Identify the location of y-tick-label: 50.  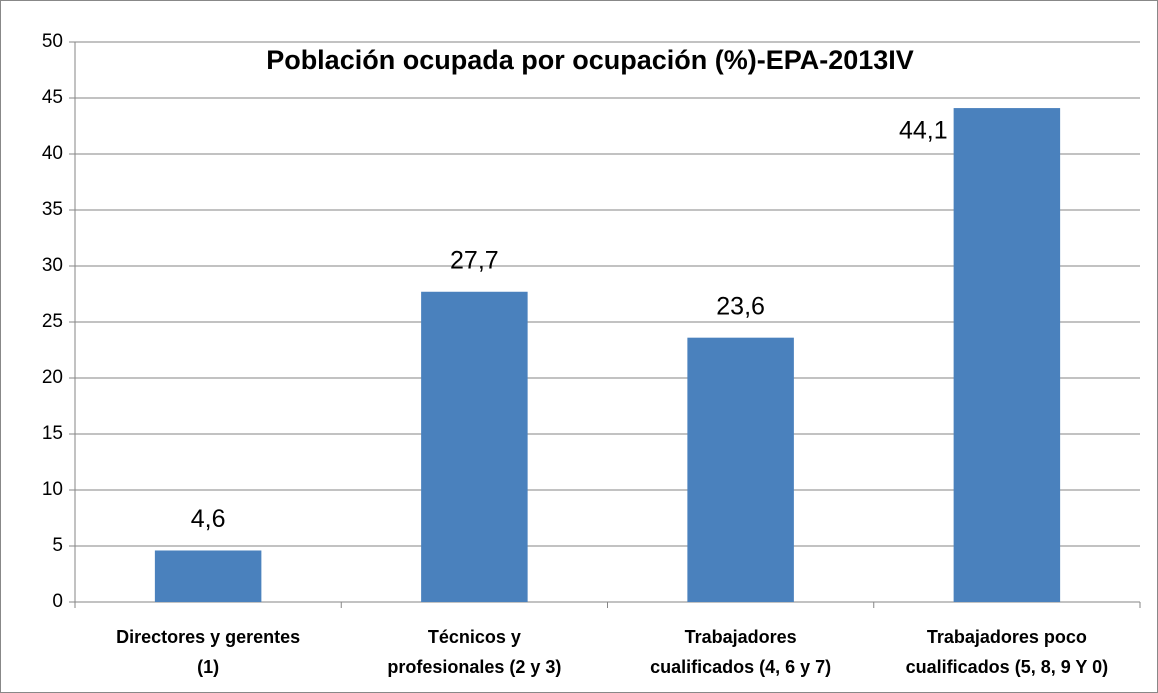
(52, 41).